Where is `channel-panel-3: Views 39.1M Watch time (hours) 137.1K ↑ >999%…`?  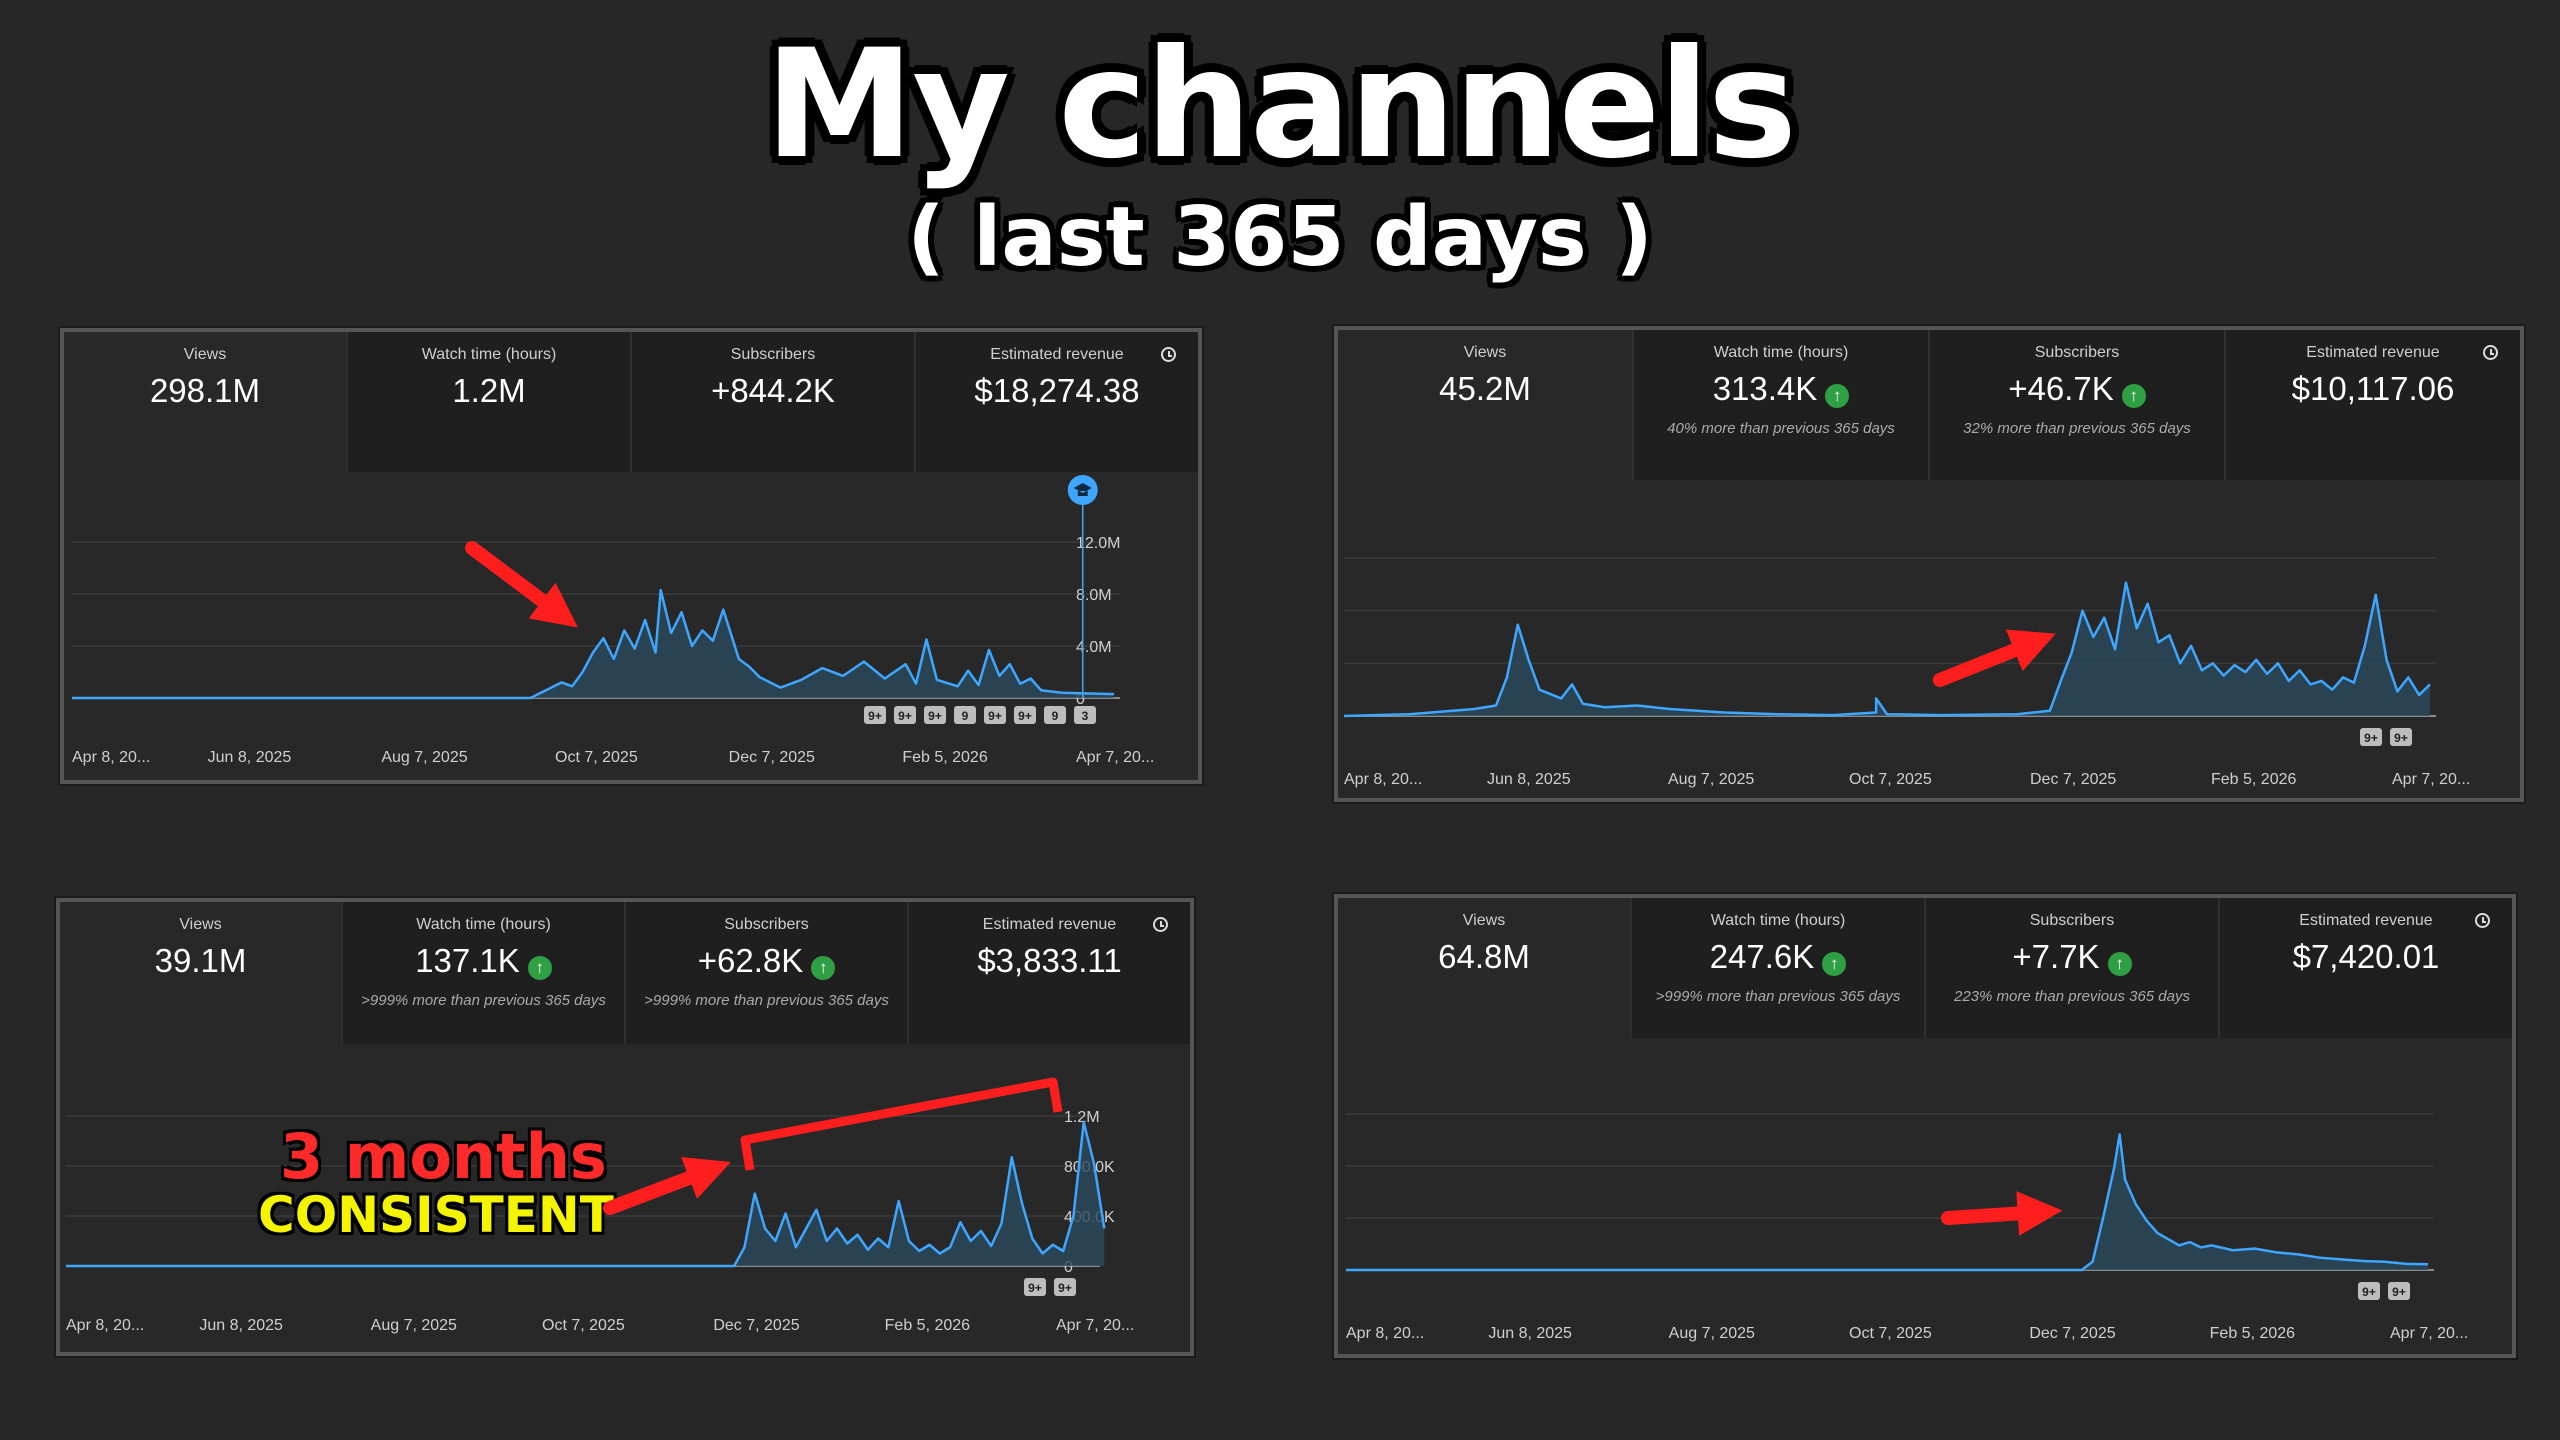 channel-panel-3: Views 39.1M Watch time (hours) 137.1K ↑ >999%… is located at coordinates (625, 1127).